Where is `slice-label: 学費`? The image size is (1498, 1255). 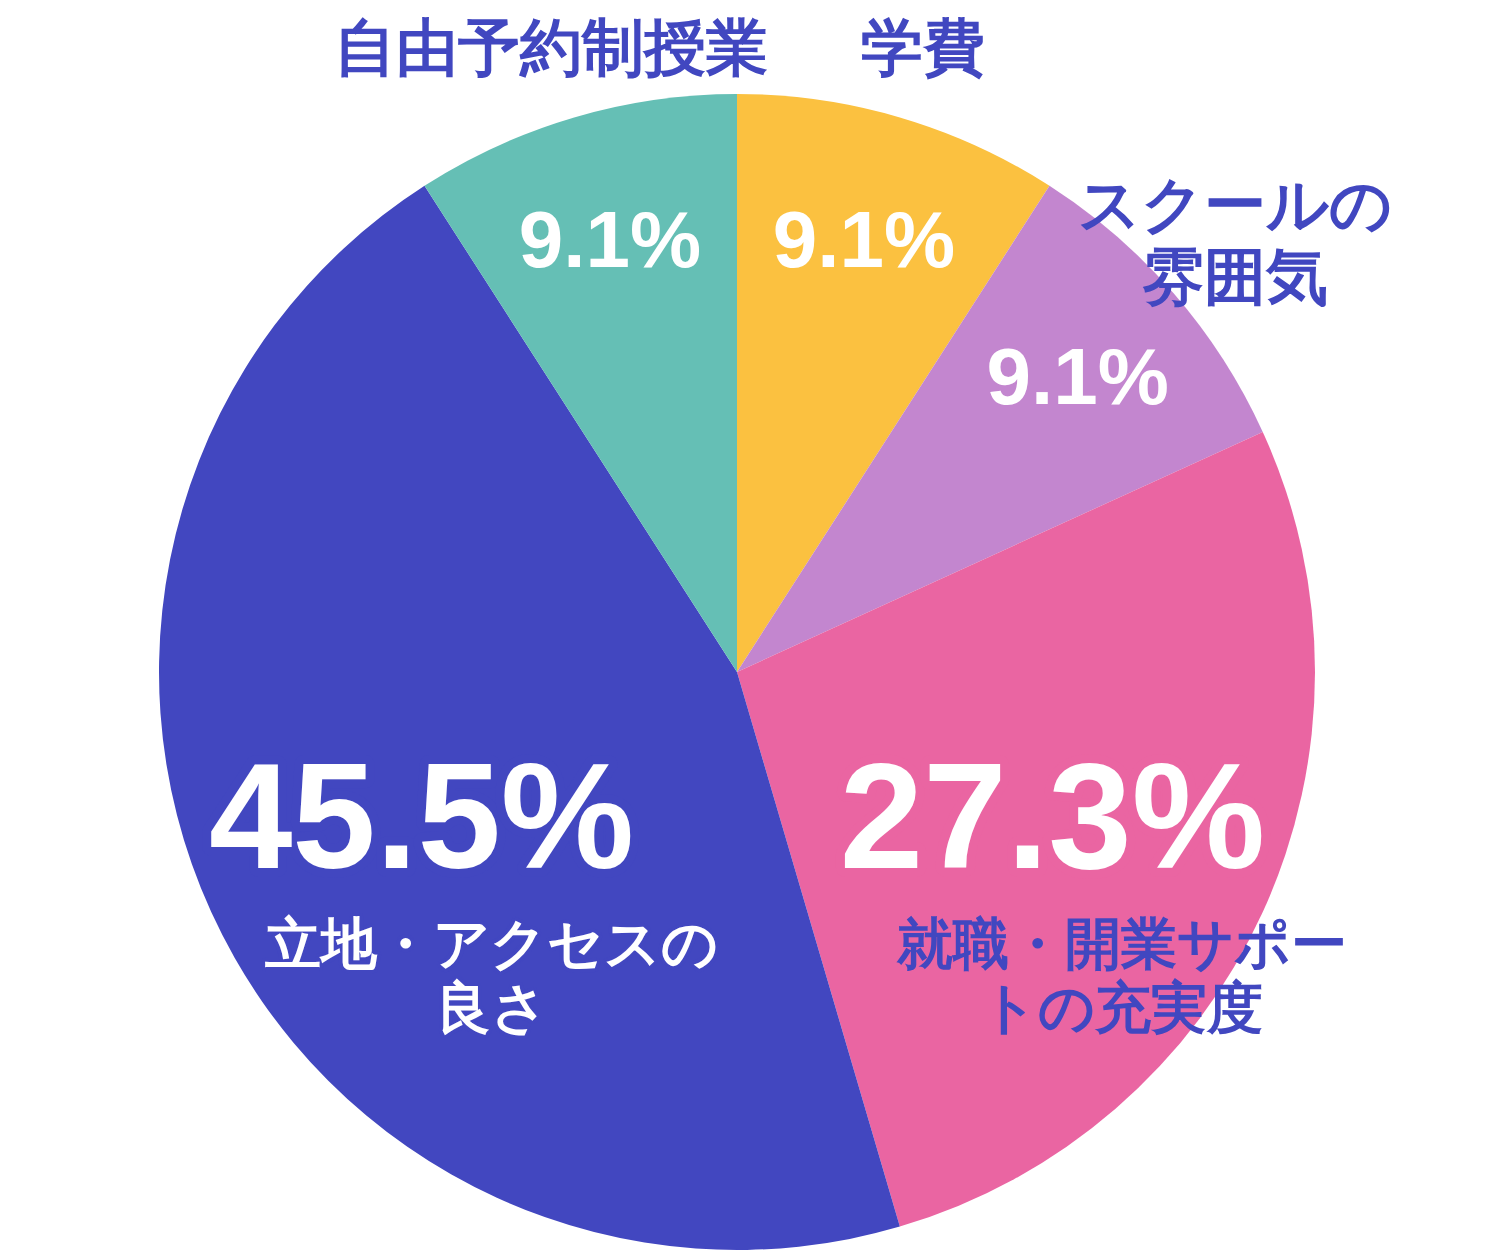
slice-label: 学費 is located at coordinates (922, 48).